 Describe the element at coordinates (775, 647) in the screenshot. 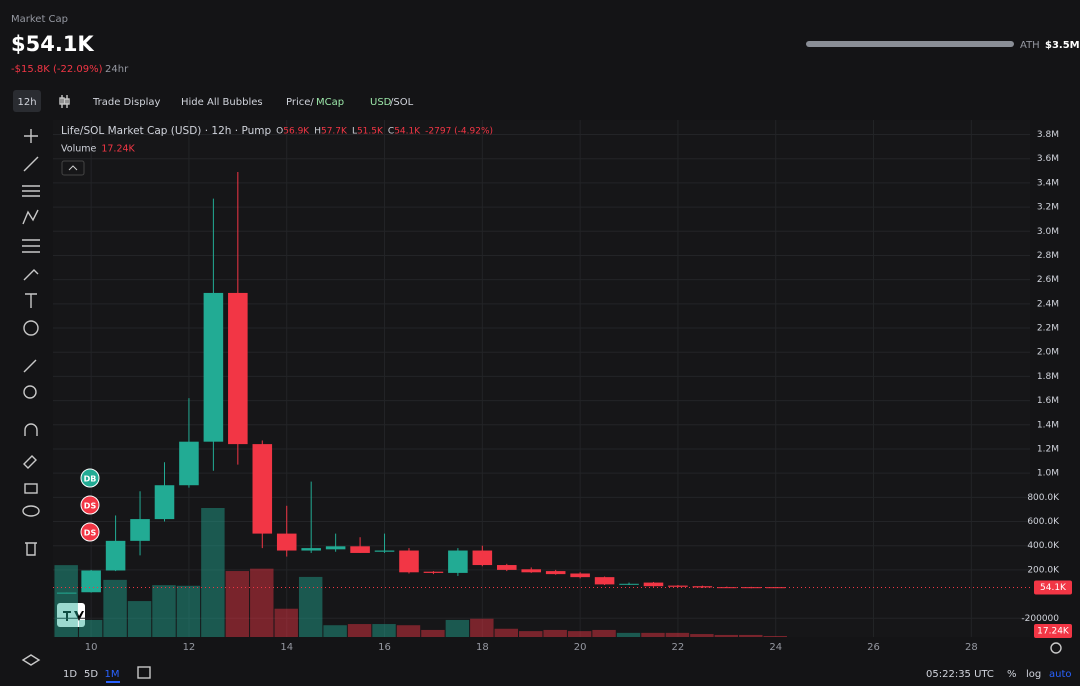

I see `x-tick-label: 24` at that location.